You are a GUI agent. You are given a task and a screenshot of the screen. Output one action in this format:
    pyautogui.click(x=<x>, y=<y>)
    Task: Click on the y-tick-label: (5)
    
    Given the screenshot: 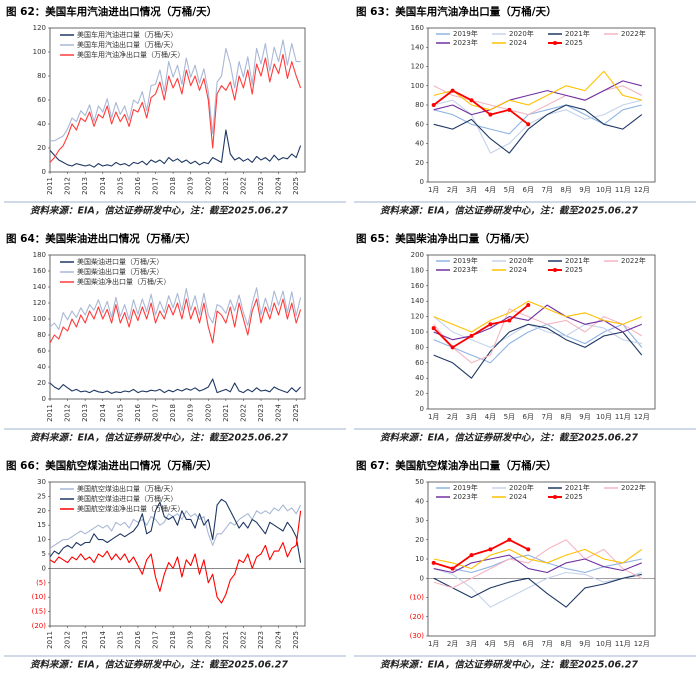 What is the action you would take?
    pyautogui.click(x=41, y=583)
    